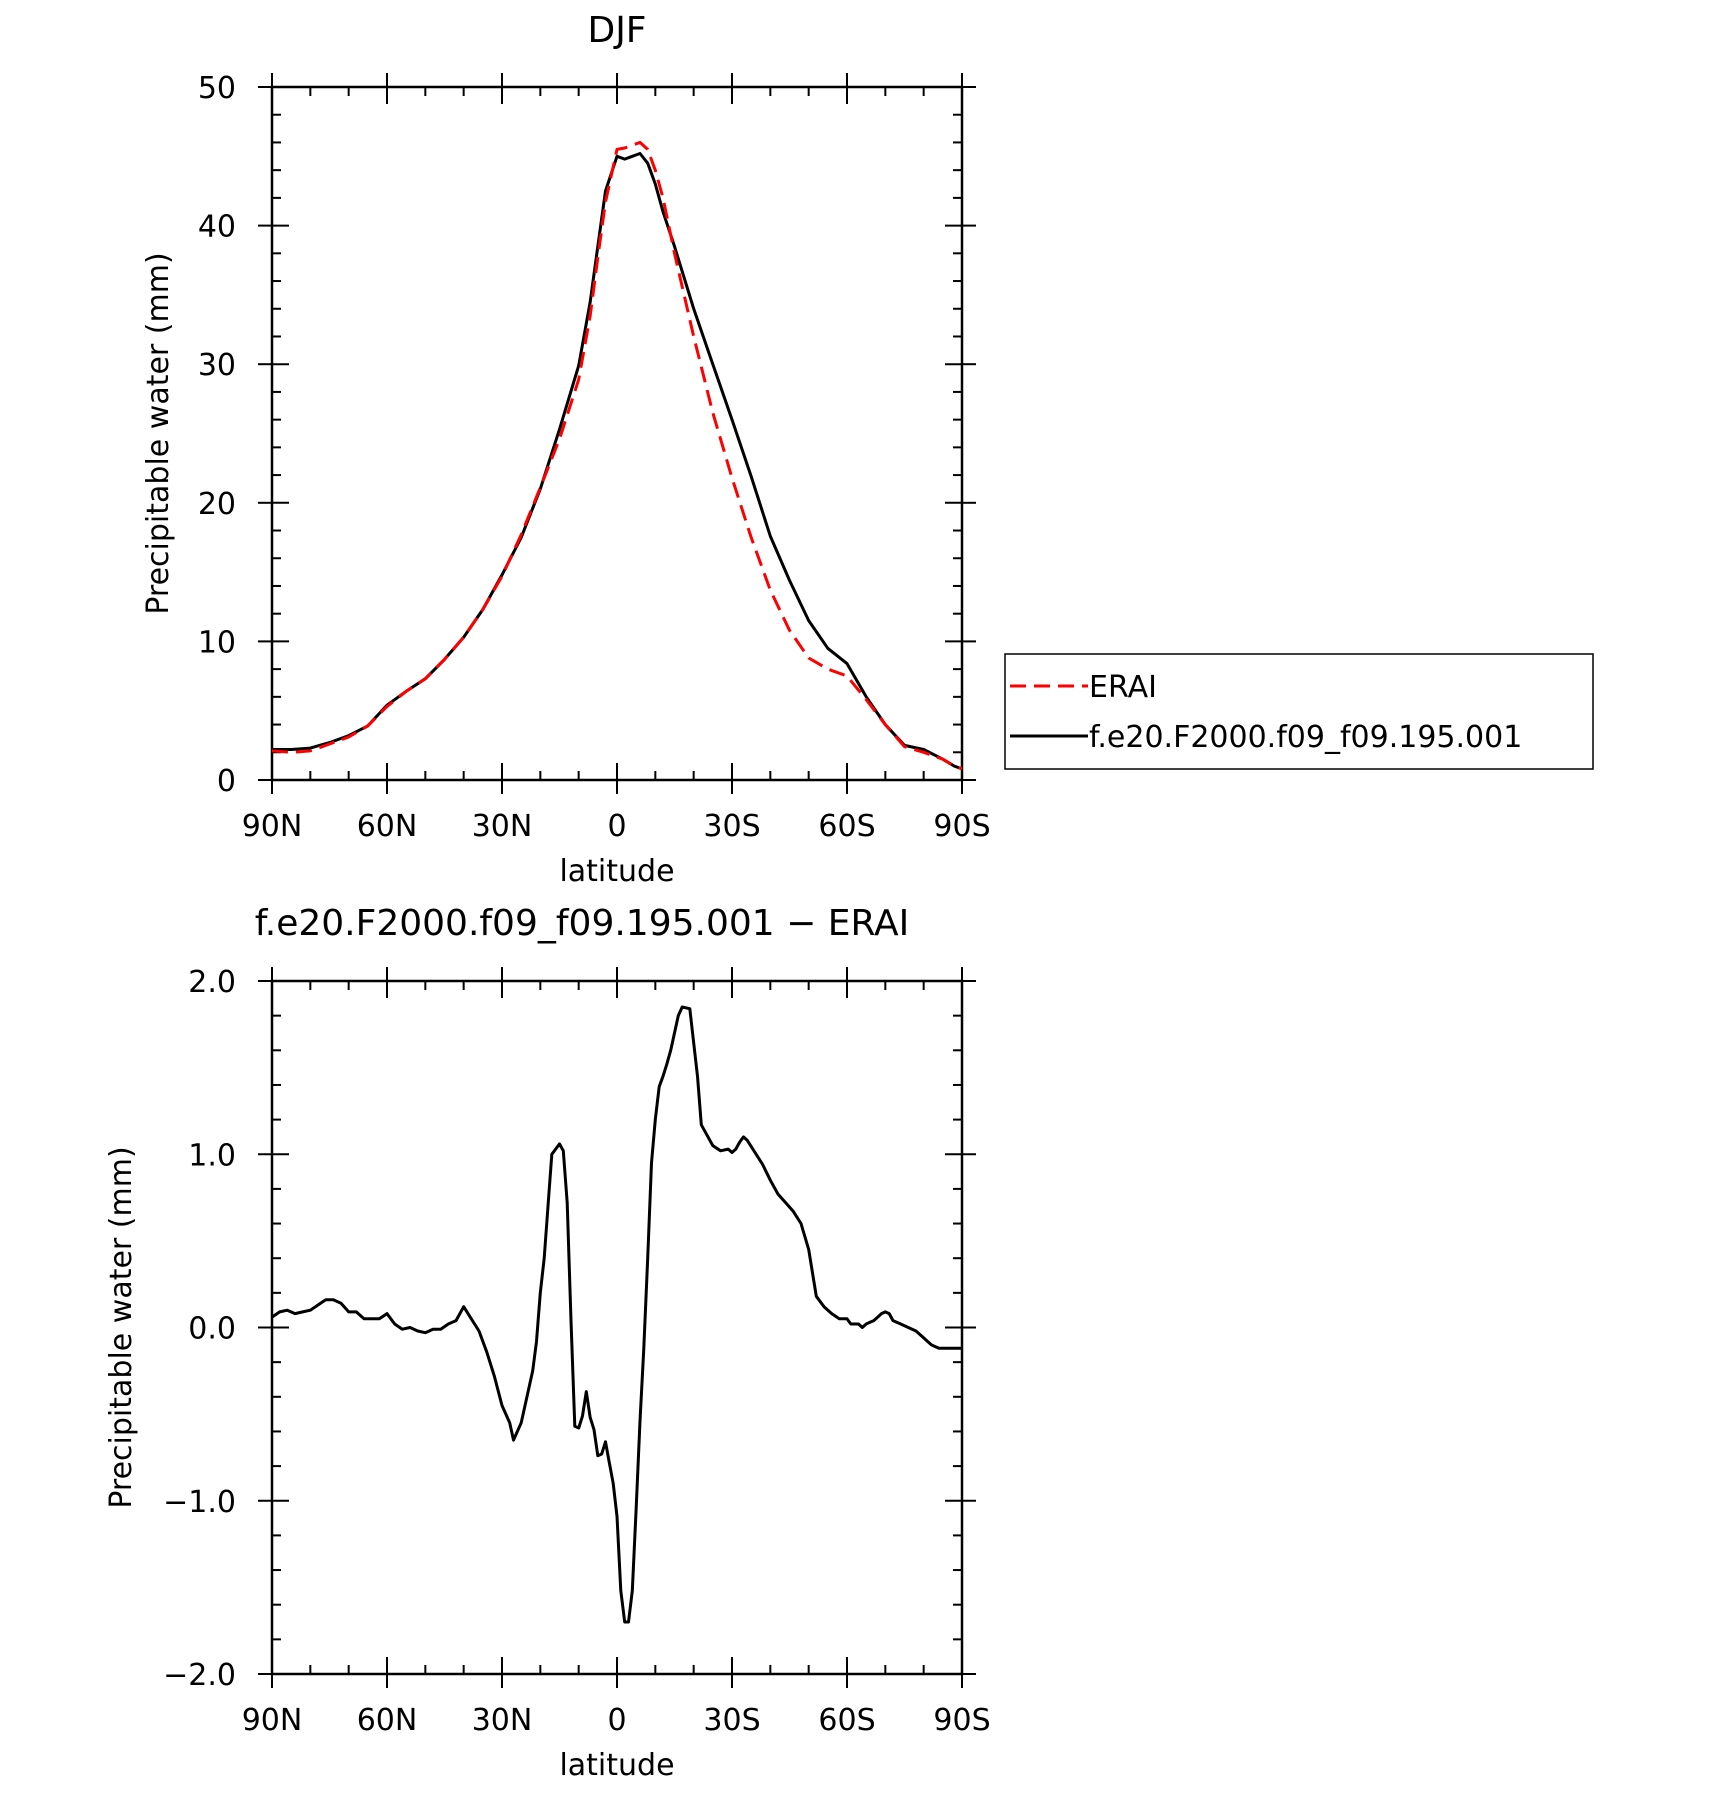  What do you see at coordinates (212, 1155) in the screenshot?
I see `y-tick-label: 1.0` at bounding box center [212, 1155].